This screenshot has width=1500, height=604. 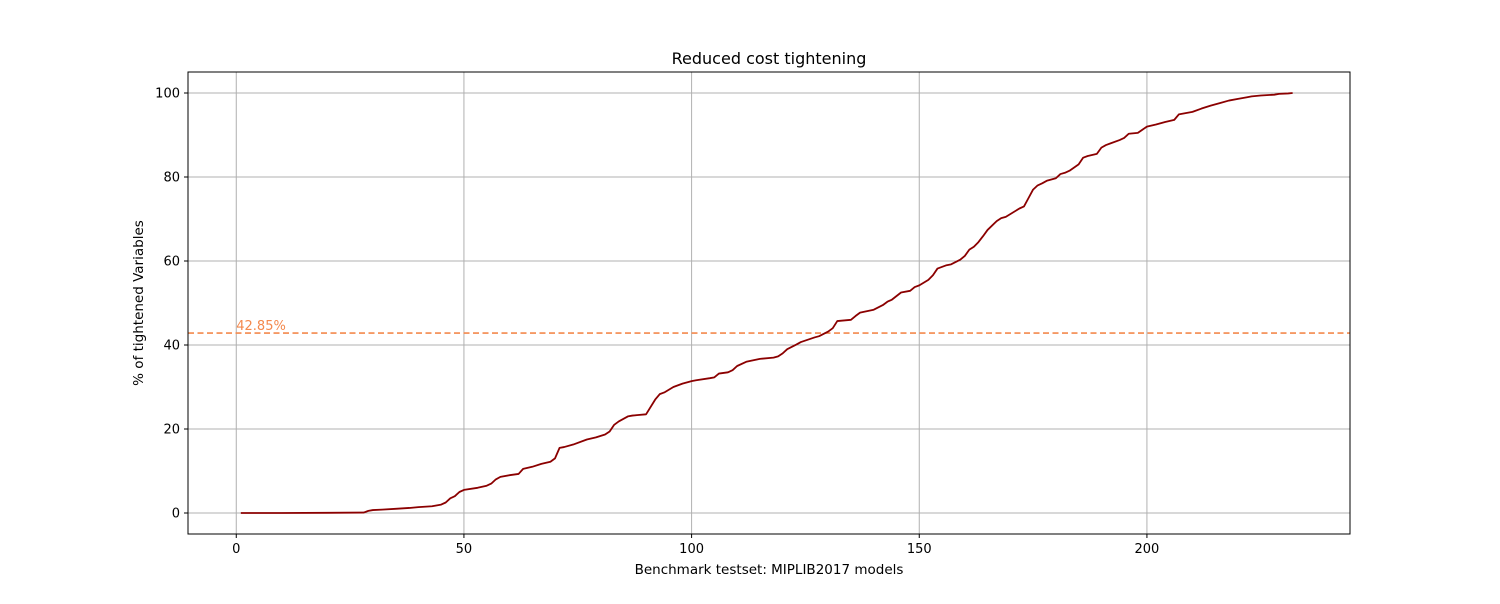 What do you see at coordinates (769, 570) in the screenshot?
I see `x-axis-label: Benchmark testset: MIPLIB2017 models` at bounding box center [769, 570].